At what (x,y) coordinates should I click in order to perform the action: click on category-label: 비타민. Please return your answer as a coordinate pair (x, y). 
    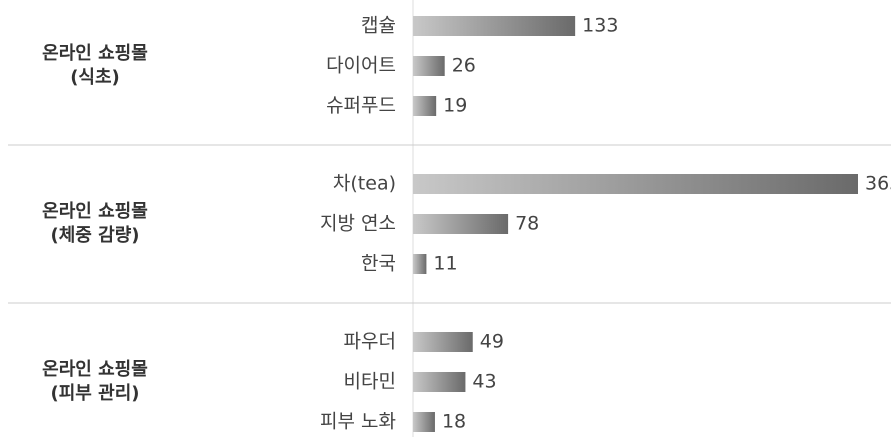
    Looking at the image, I should click on (370, 382).